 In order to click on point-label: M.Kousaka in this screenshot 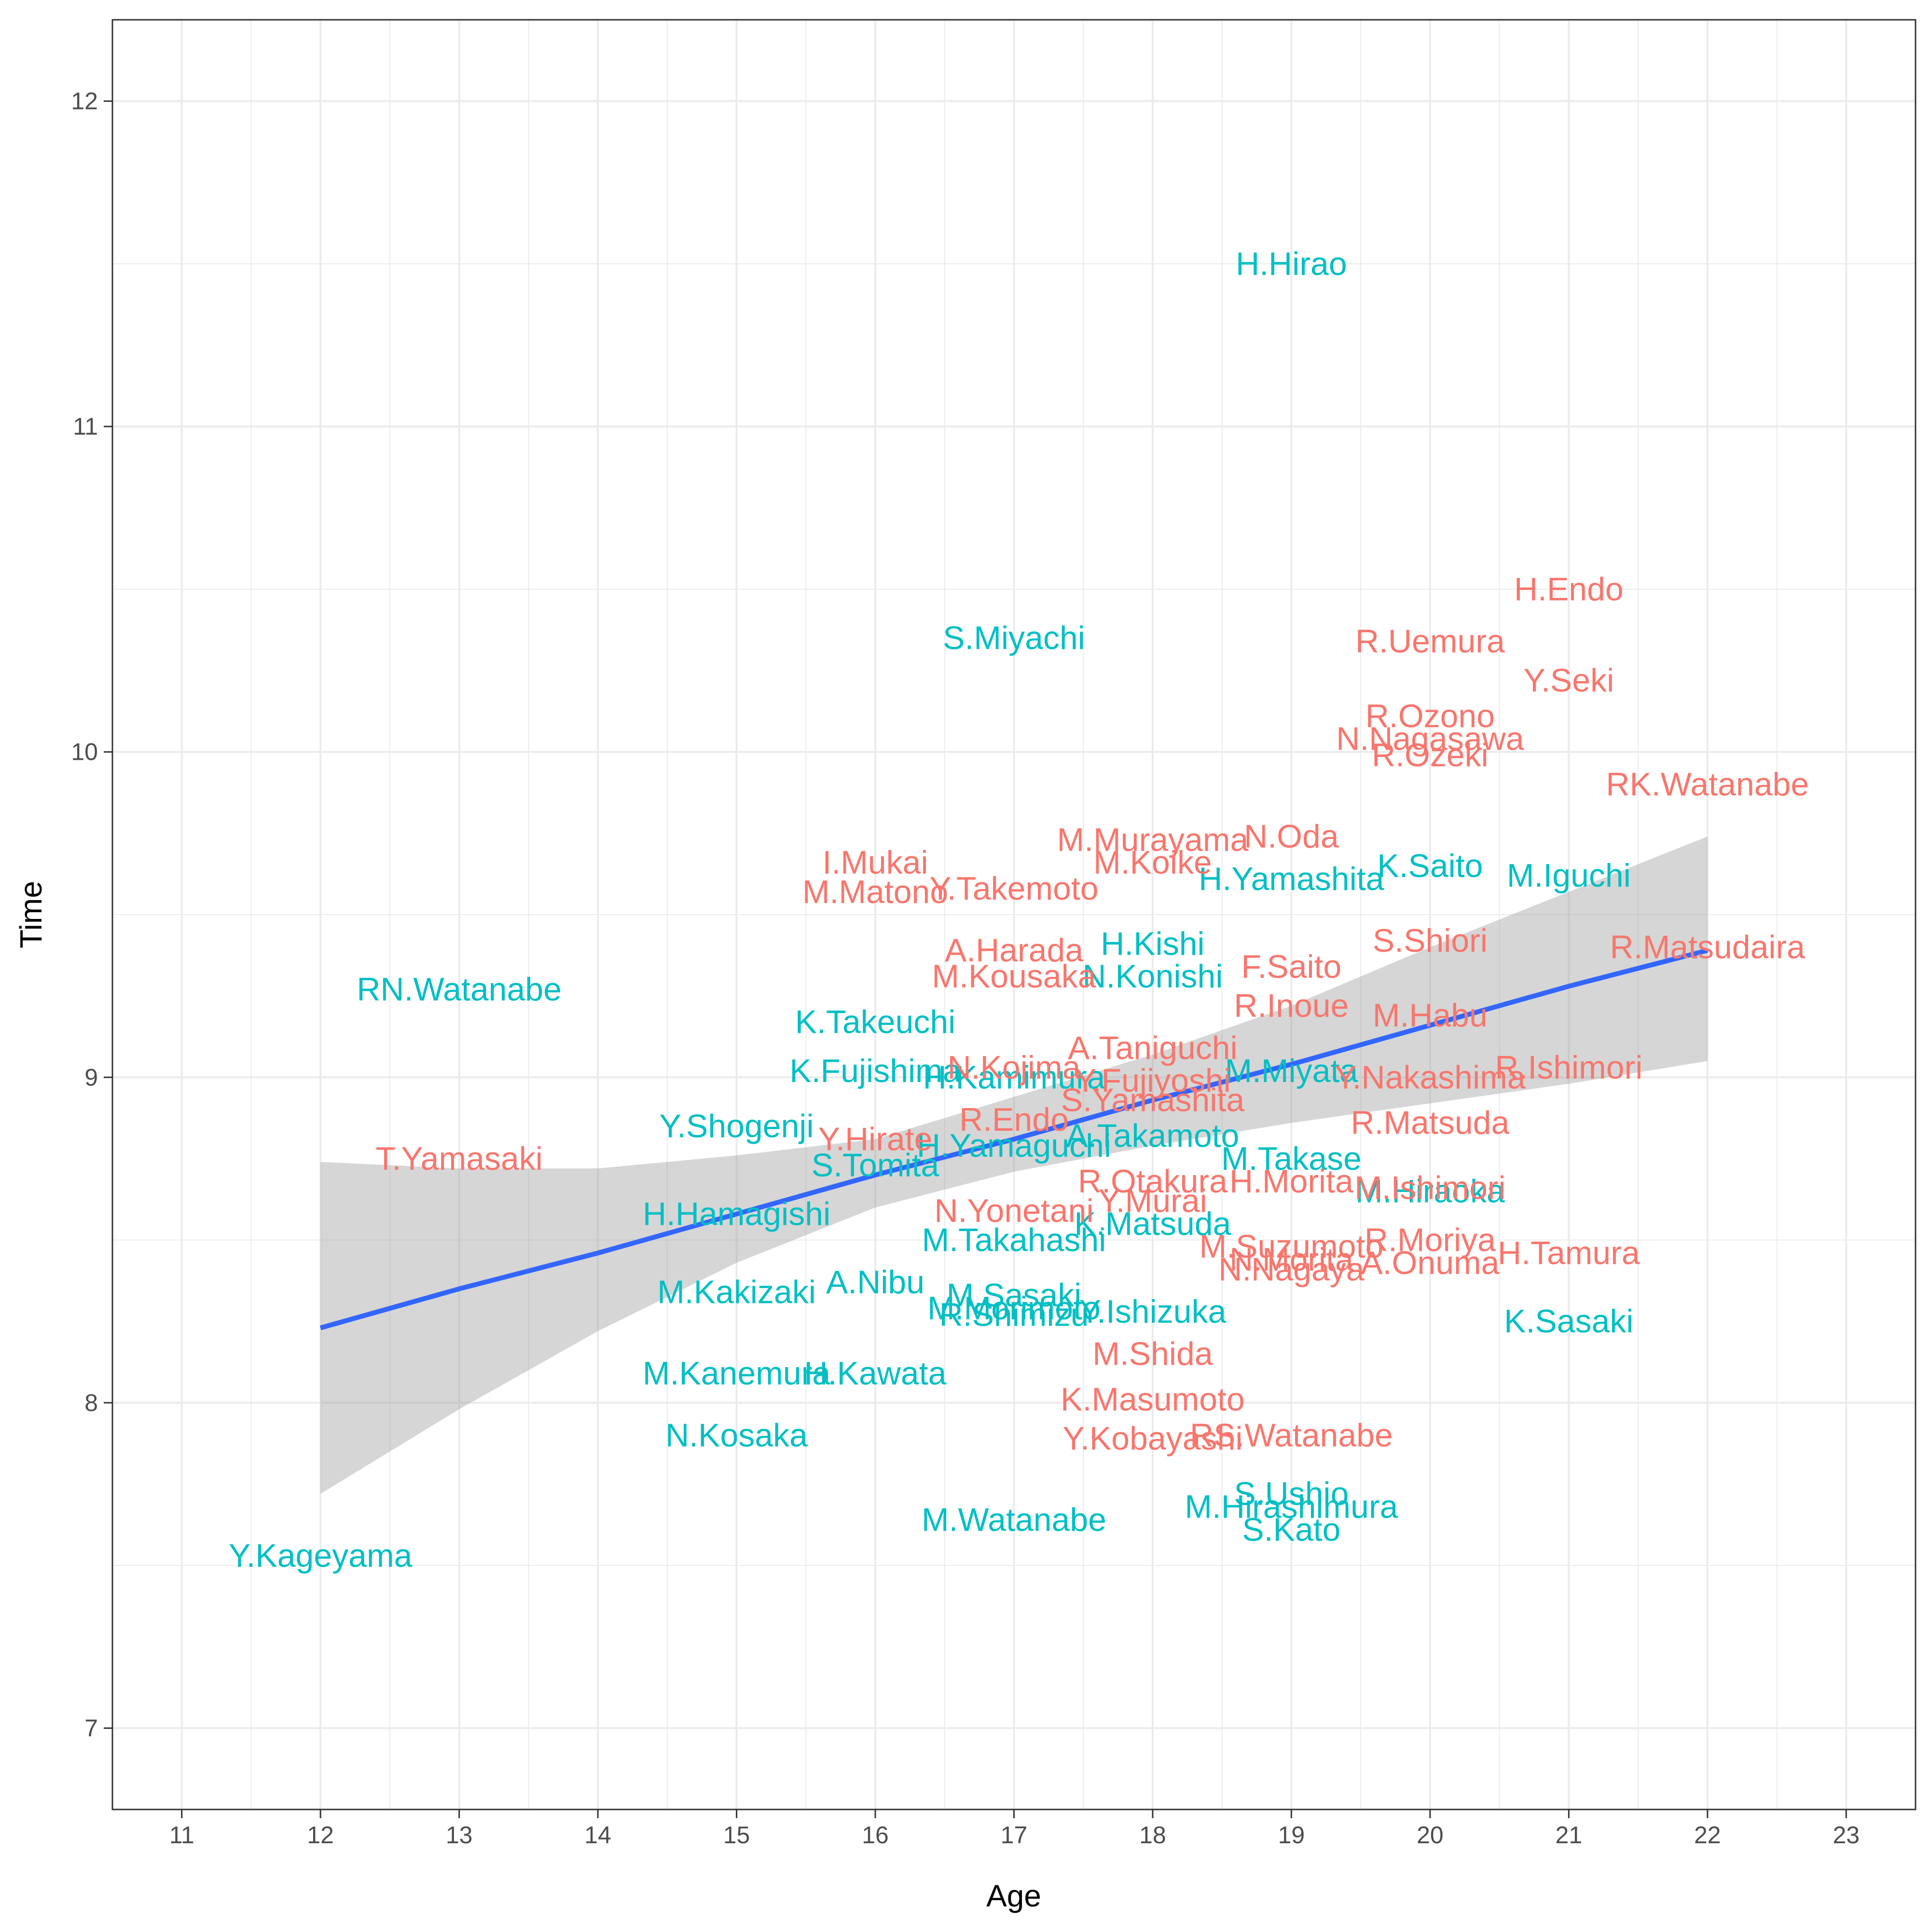, I will do `click(1014, 977)`.